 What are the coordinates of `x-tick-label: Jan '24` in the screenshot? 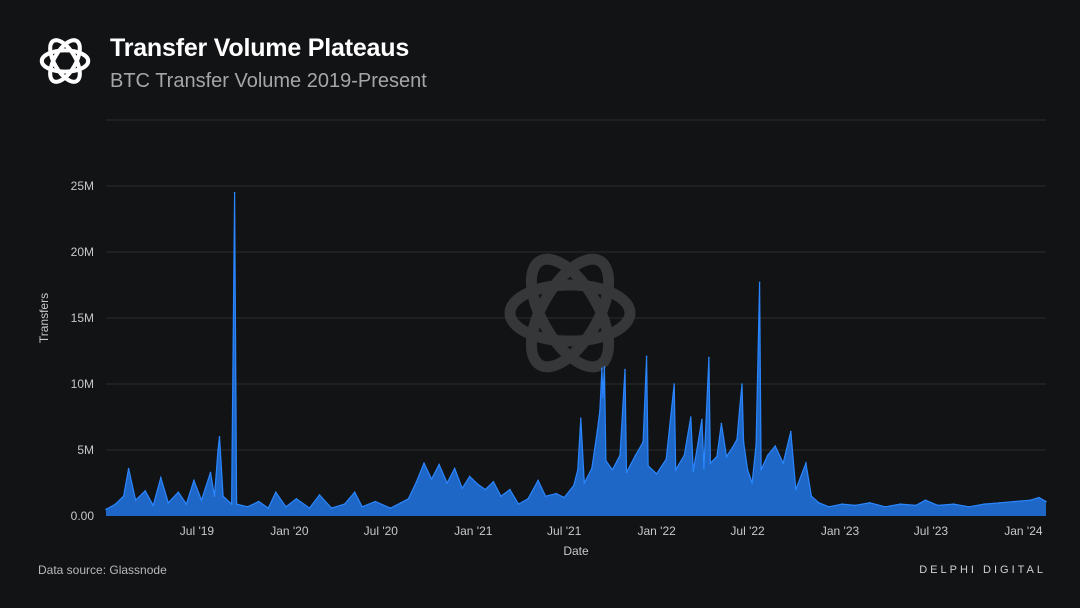 It's located at (1023, 531).